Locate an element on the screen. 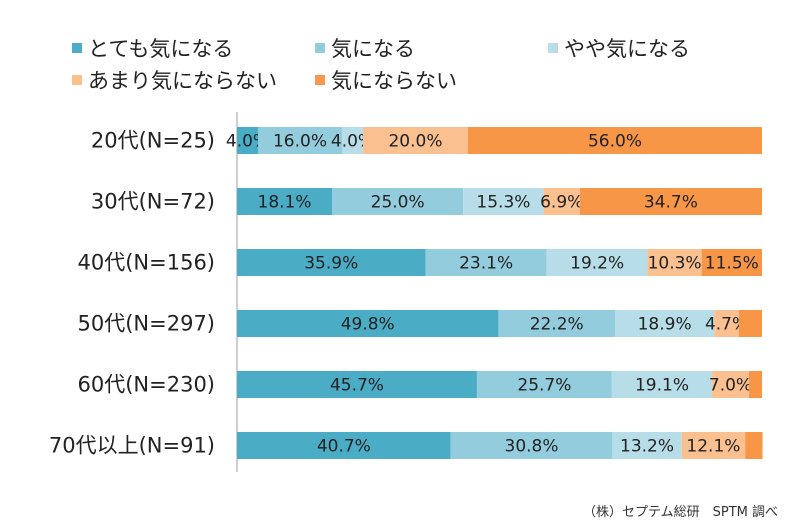 The height and width of the screenshot is (530, 800). category-label: 20代(N=25) is located at coordinates (153, 141).